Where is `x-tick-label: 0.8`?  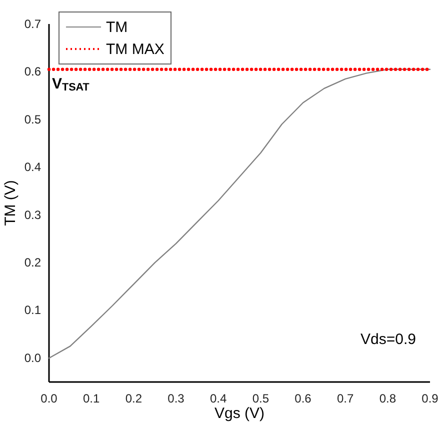
x-tick-label: 0.8 is located at coordinates (387, 399).